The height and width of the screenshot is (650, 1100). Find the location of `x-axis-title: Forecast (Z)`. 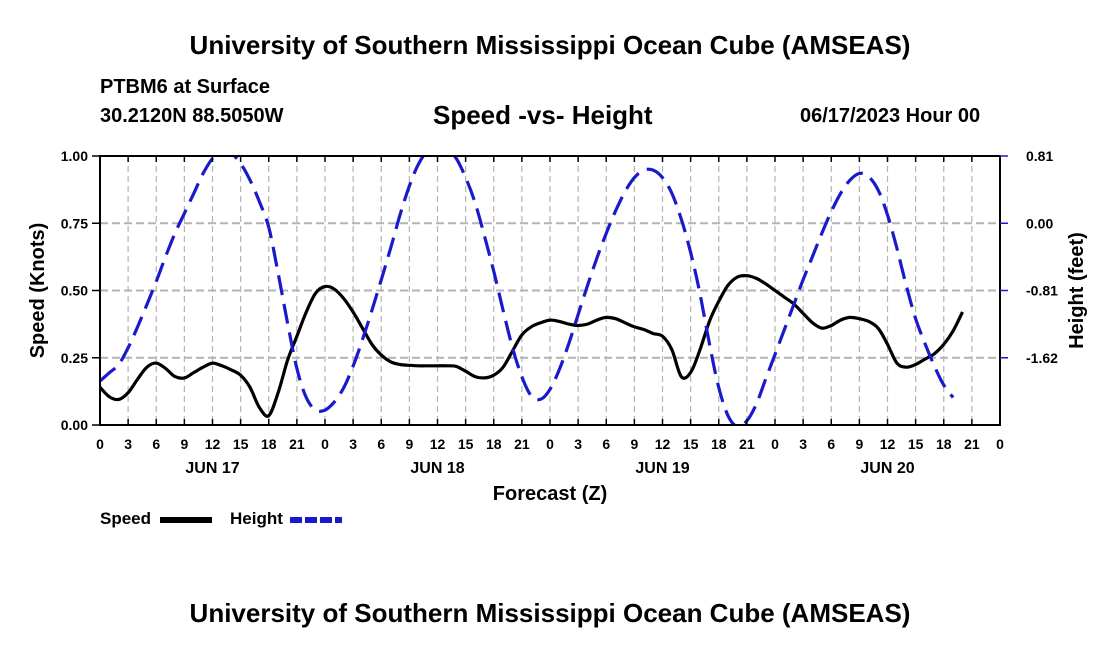

x-axis-title: Forecast (Z) is located at coordinates (550, 494).